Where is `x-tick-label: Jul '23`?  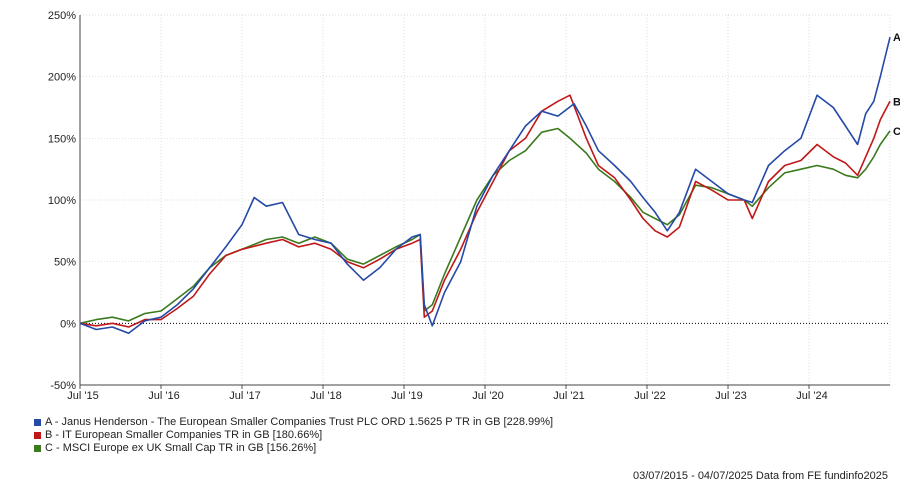
x-tick-label: Jul '23 is located at coordinates (730, 396).